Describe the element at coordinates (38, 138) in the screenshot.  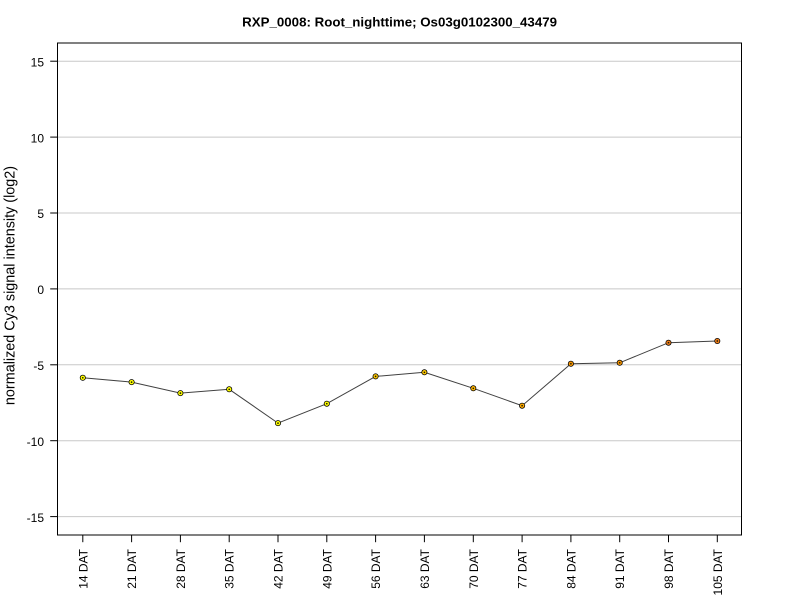
I see `svg-text: 10` at that location.